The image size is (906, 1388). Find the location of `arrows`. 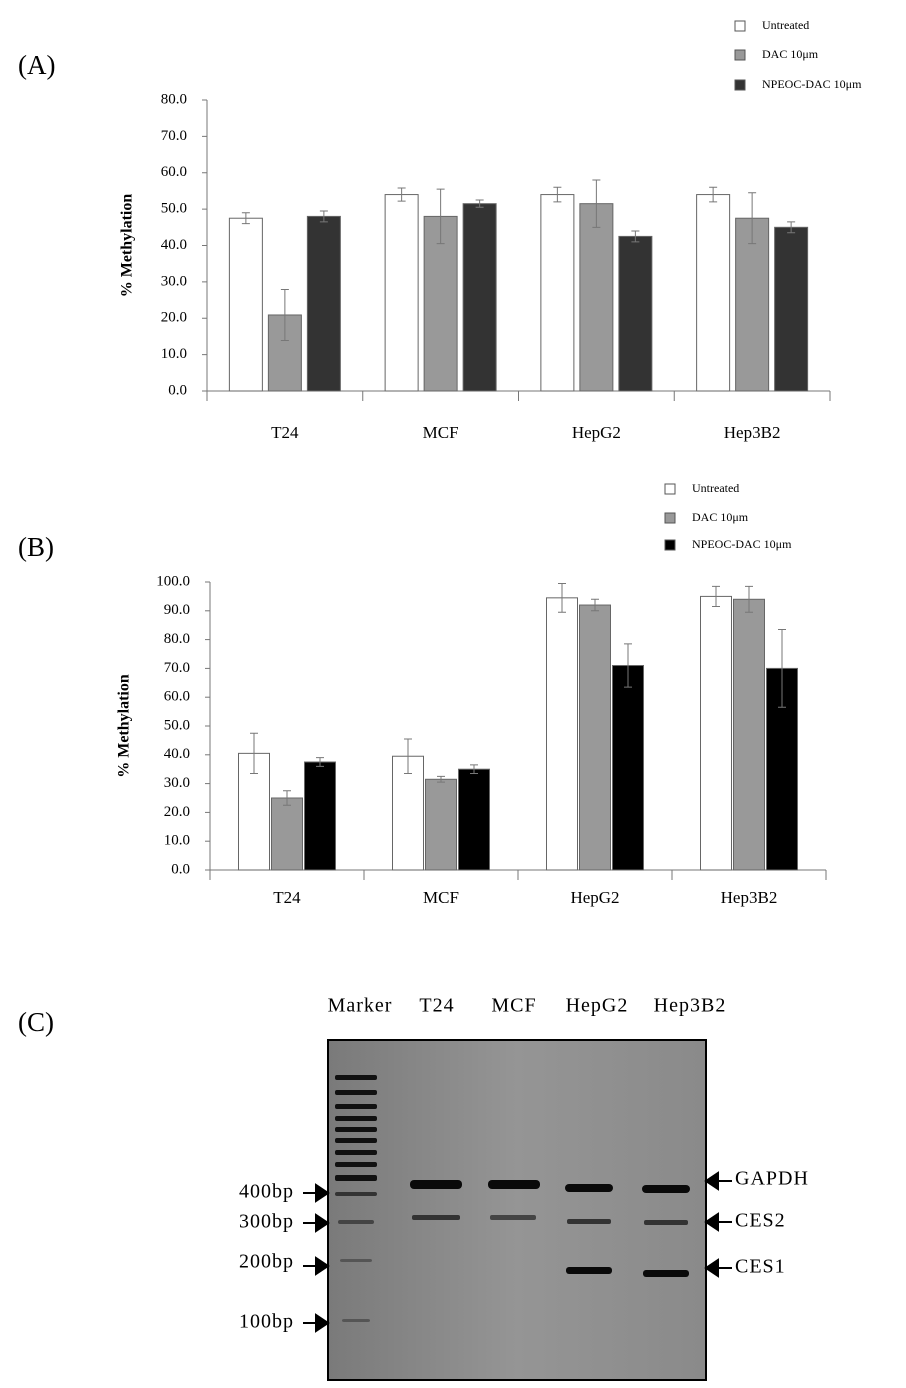

arrows is located at coordinates (517, 1252).